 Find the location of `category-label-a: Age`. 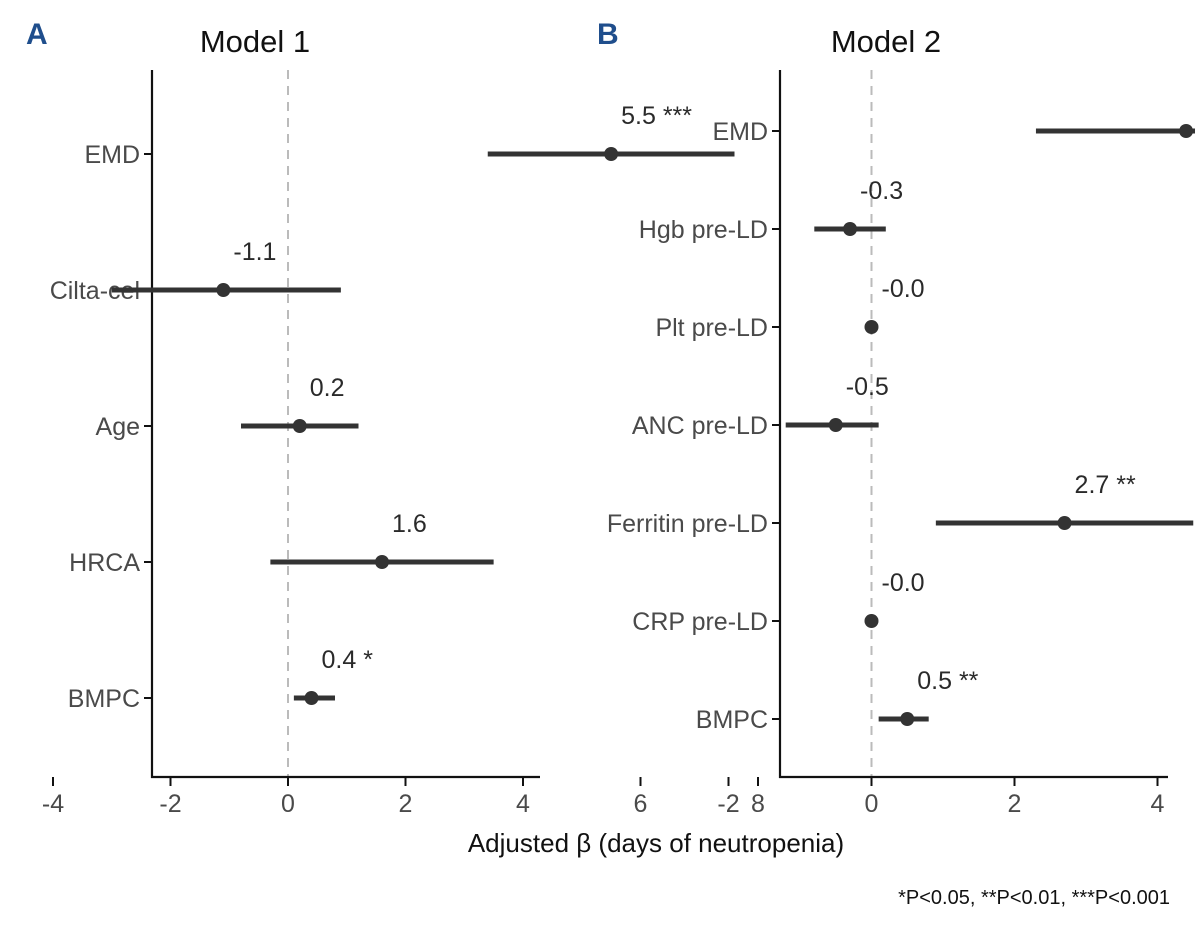

category-label-a: Age is located at coordinates (118, 427).